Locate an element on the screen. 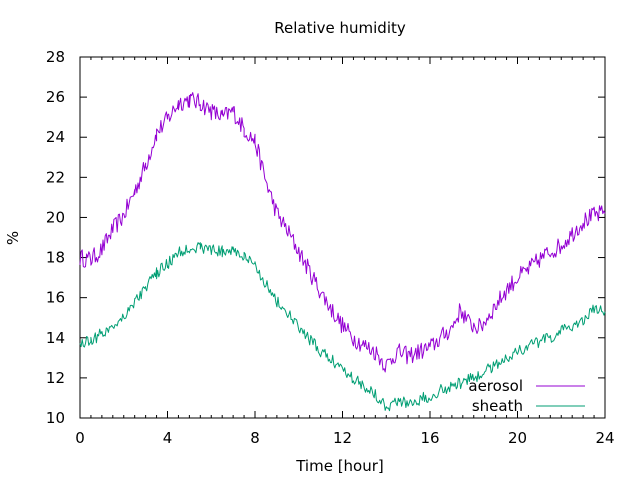  y-axis-label: % is located at coordinates (13, 238).